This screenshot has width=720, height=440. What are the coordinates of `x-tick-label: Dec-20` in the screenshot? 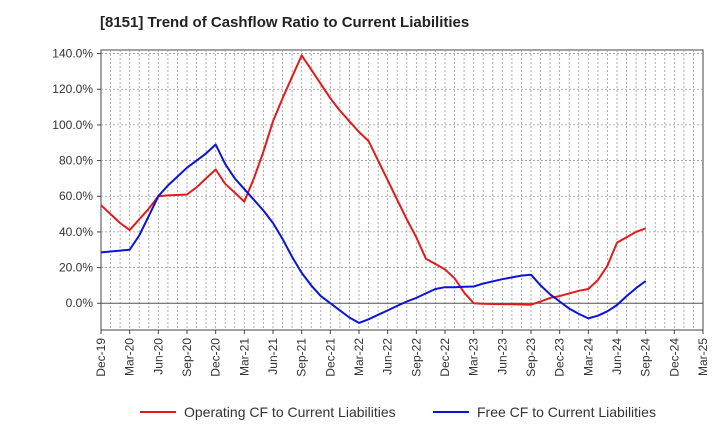 It's located at (216, 357).